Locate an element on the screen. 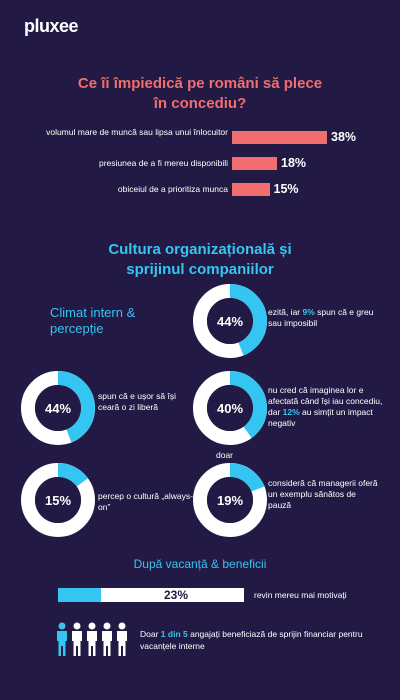 The width and height of the screenshot is (400, 700). body-text: spun că e greu sau imposibil is located at coordinates (321, 317).